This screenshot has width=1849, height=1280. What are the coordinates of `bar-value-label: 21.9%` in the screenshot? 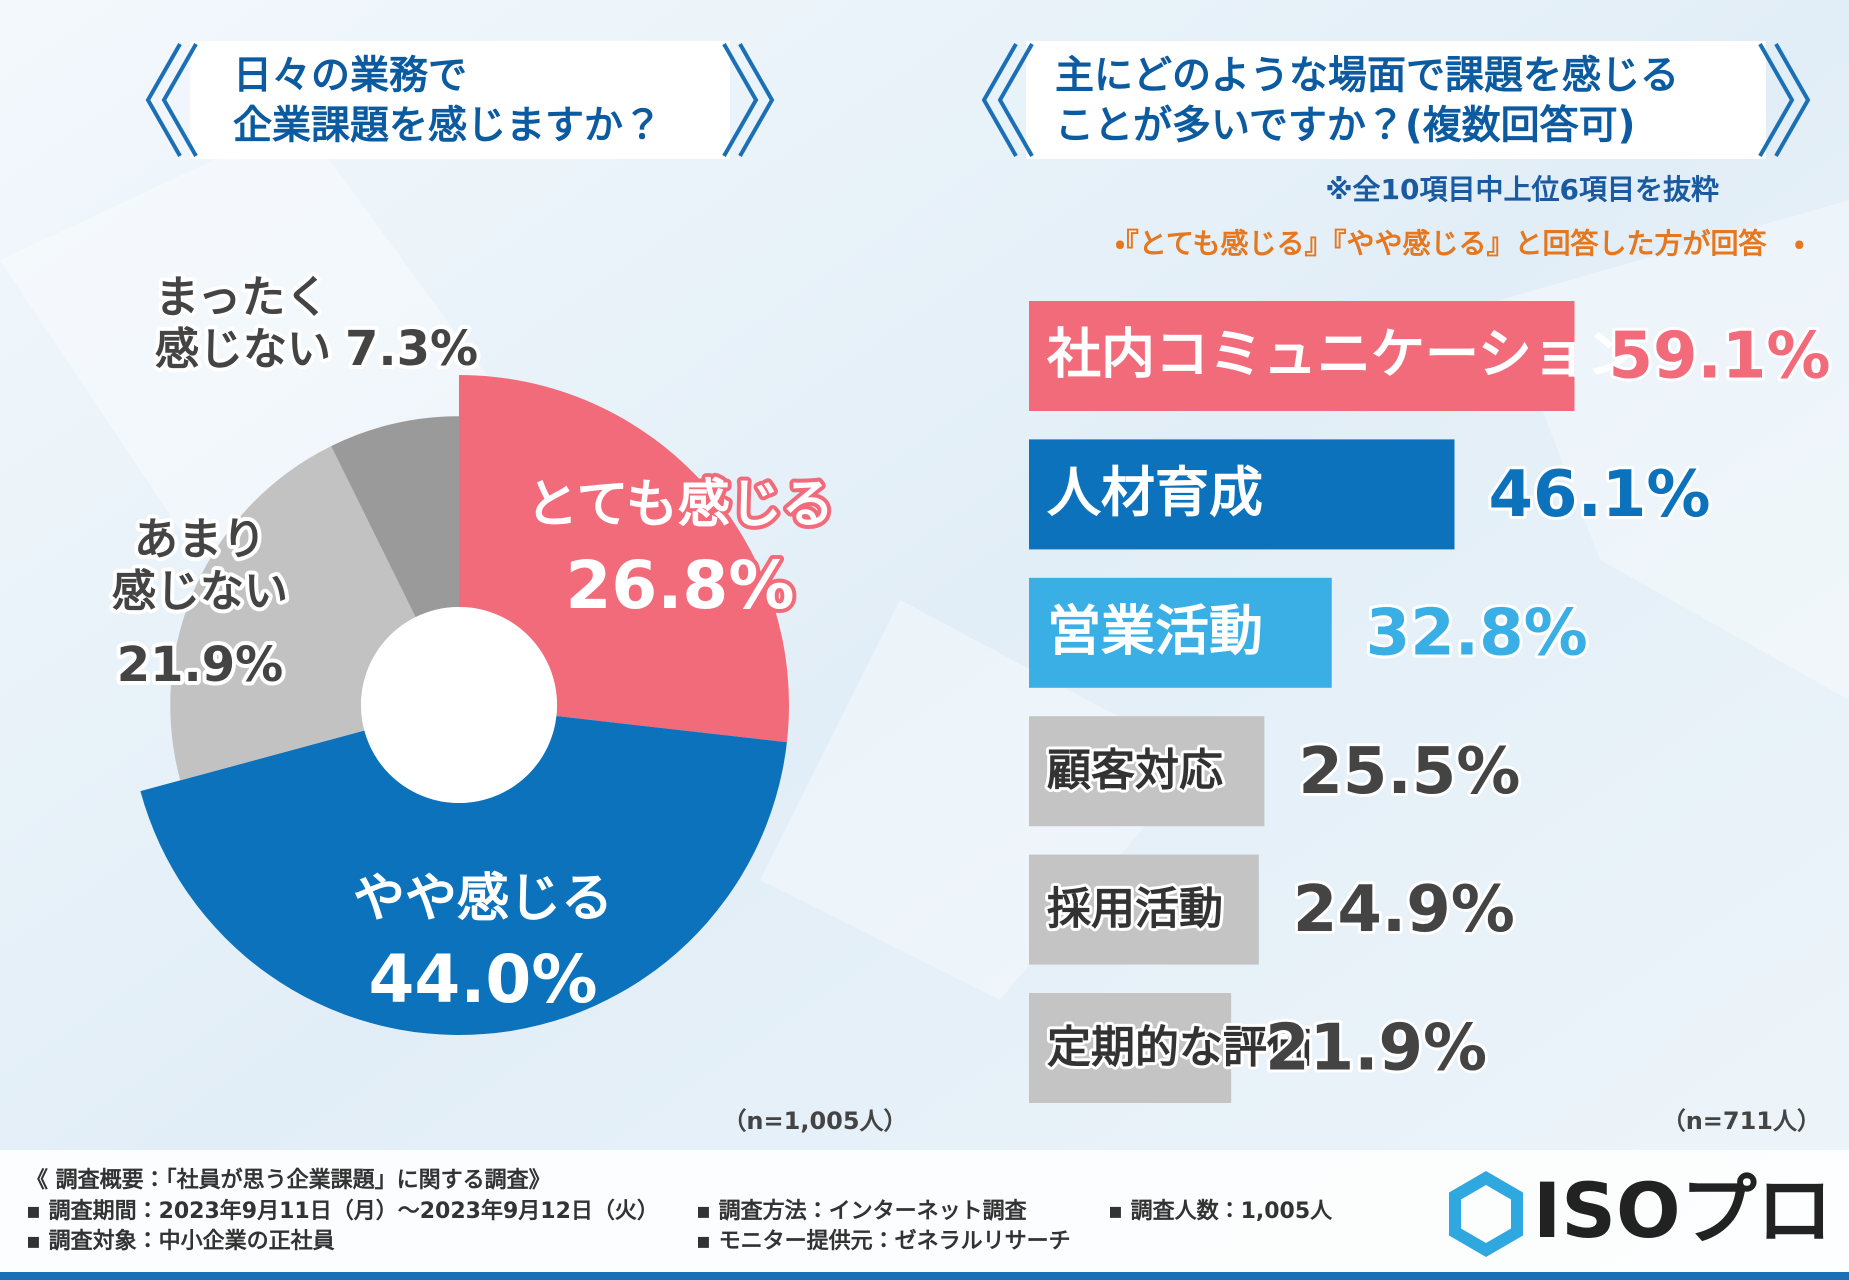 It's located at (1376, 1049).